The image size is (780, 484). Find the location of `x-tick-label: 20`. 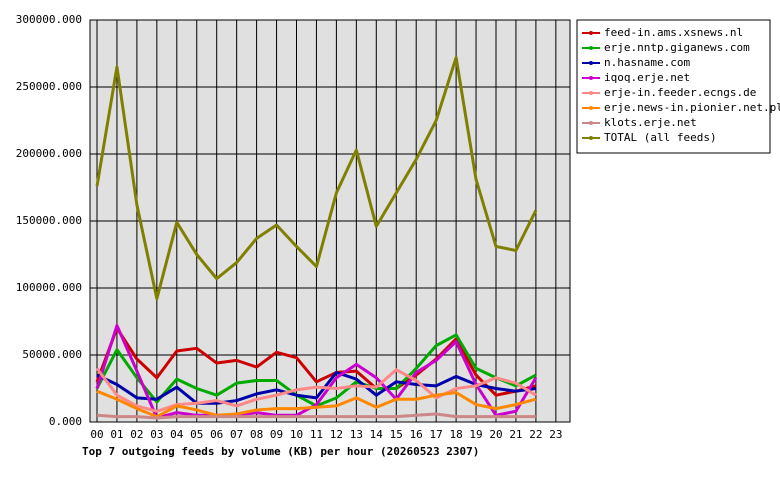

x-tick-label: 20 is located at coordinates (495, 434).